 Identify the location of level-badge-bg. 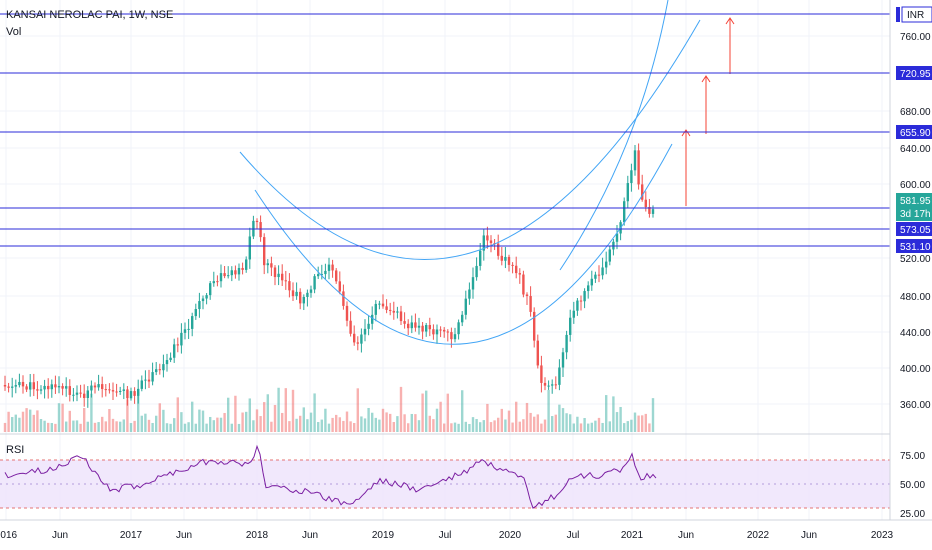
(914, 229).